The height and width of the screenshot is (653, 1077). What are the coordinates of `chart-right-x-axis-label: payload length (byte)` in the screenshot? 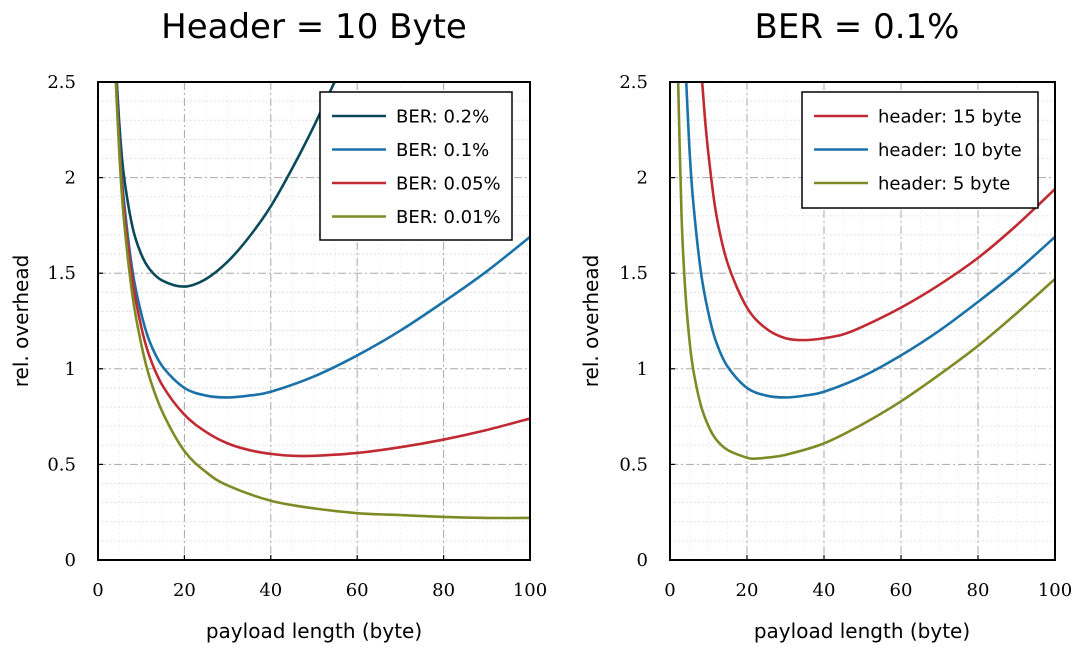 It's located at (862, 631).